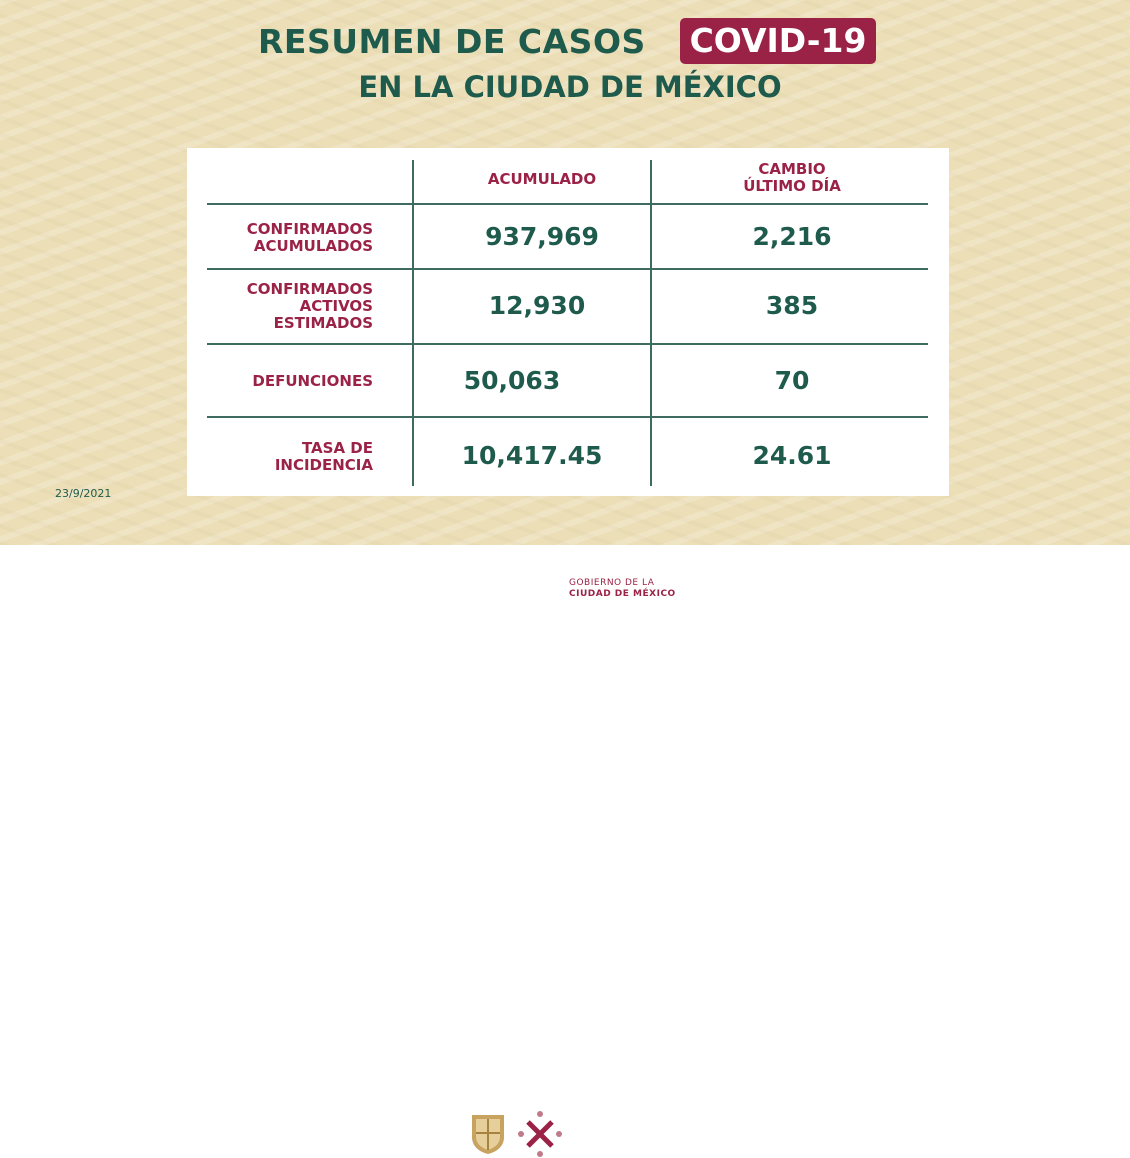 This screenshot has height=1158, width=1130. I want to click on row-label-defunciones: DEFUNCIONES, so click(285, 381).